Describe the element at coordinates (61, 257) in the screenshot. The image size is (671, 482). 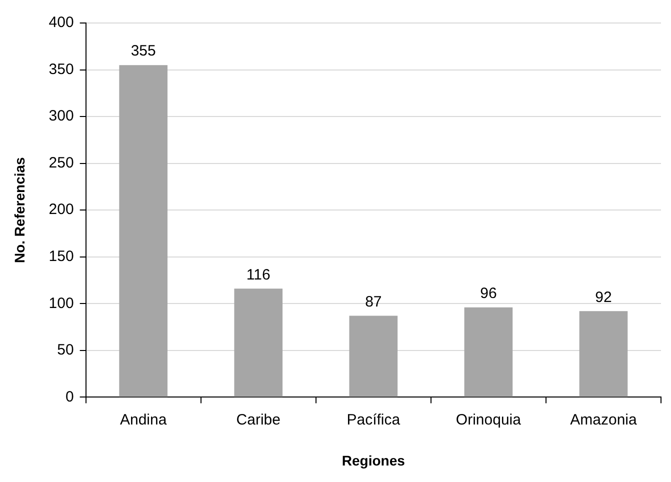
I see `y-tick-label: 150` at that location.